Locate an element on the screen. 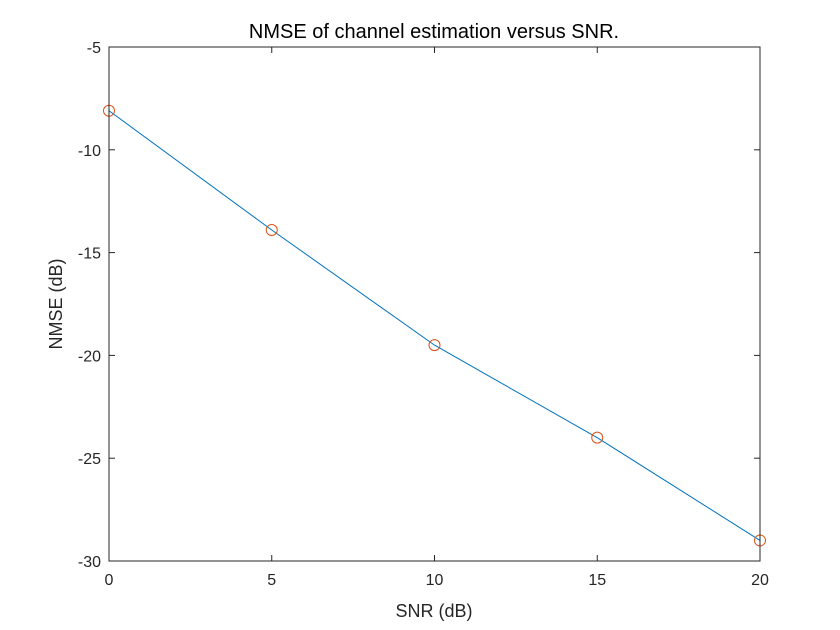  x-tick-label: 0 is located at coordinates (109, 580).